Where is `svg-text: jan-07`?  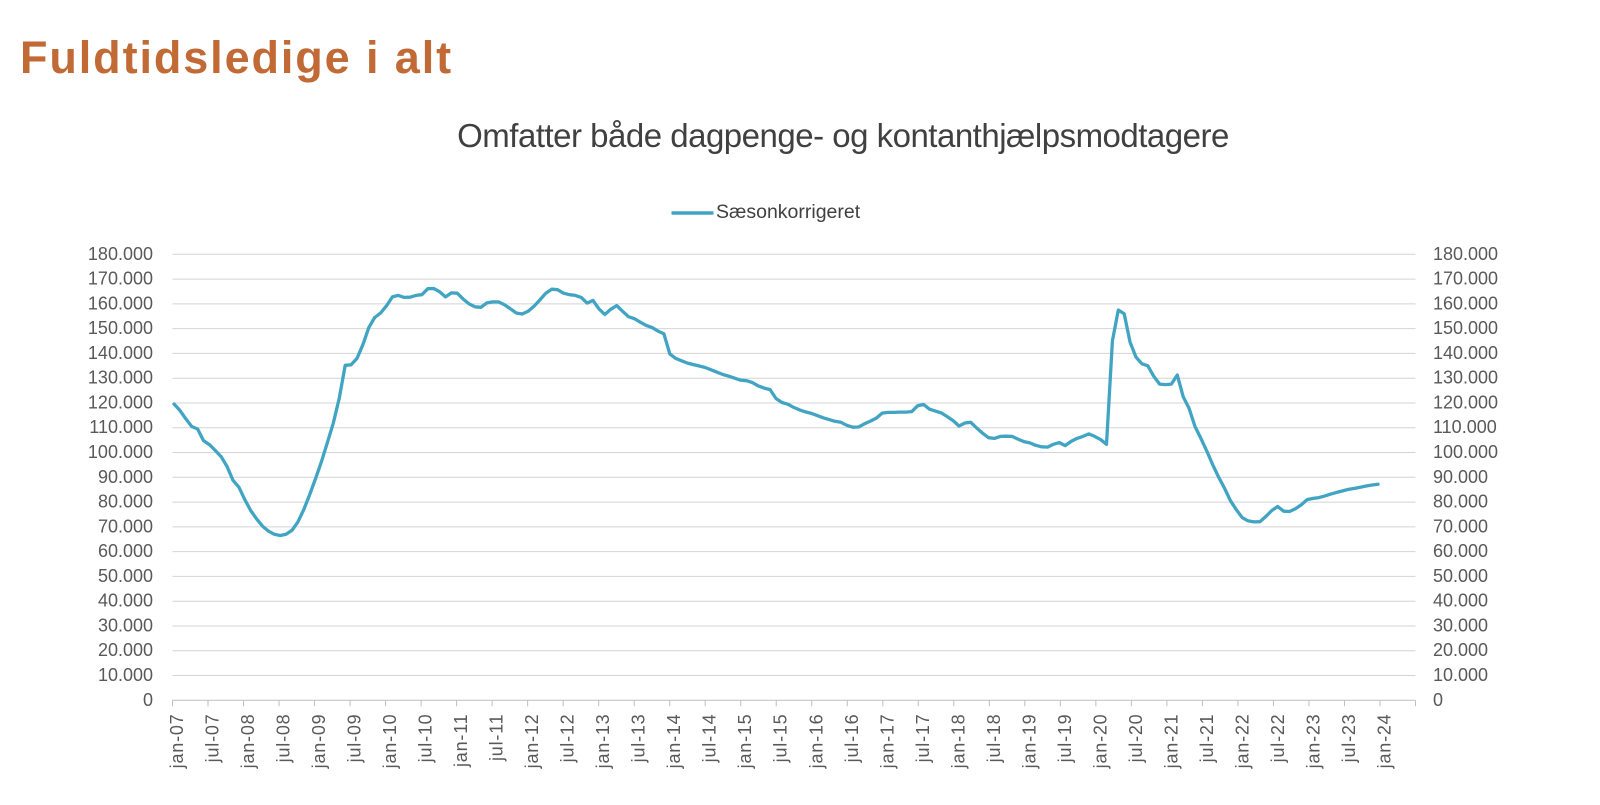 svg-text: jan-07 is located at coordinates (177, 742).